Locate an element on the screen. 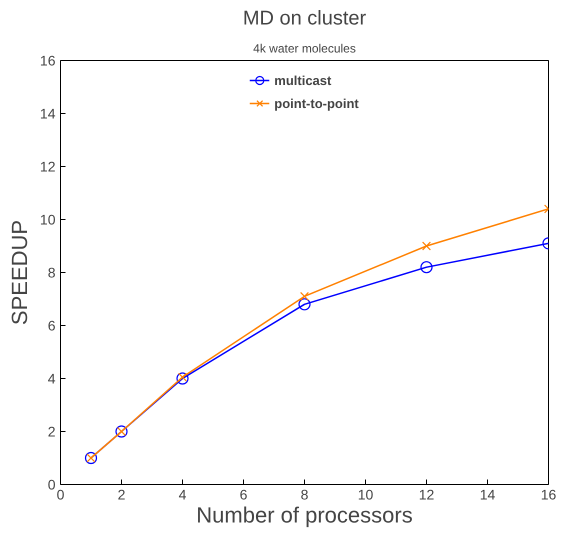 This screenshot has width=564, height=534. y-tick-label: 0 is located at coordinates (52, 484).